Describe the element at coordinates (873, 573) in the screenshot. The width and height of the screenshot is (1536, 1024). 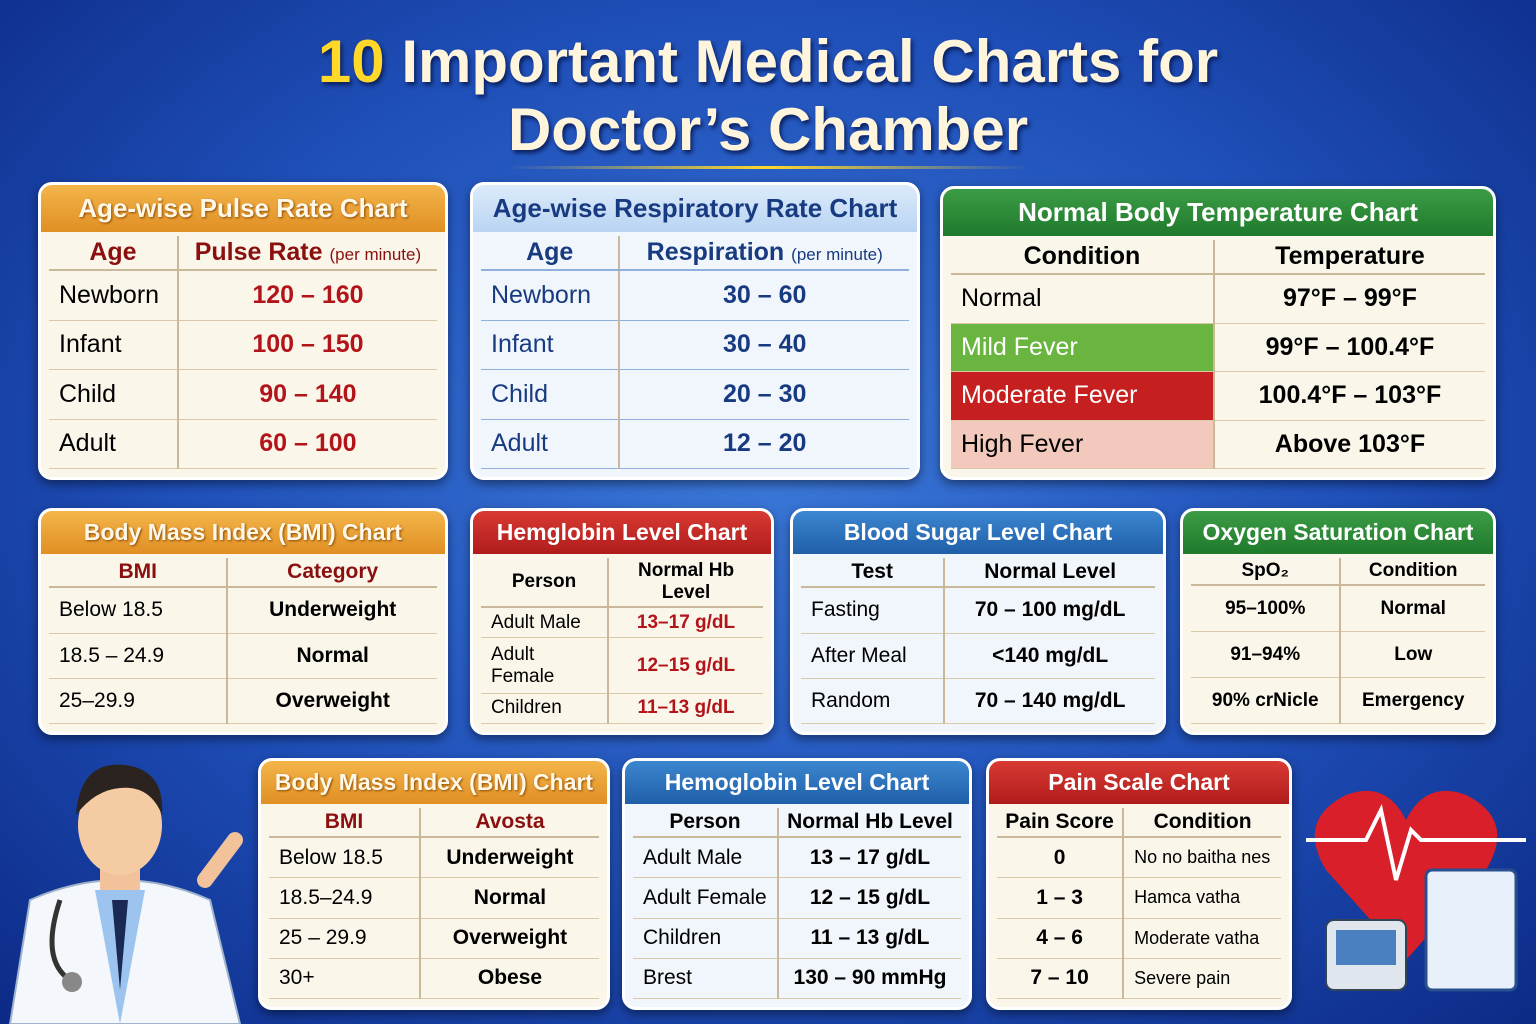
I see `column-header: Test` at that location.